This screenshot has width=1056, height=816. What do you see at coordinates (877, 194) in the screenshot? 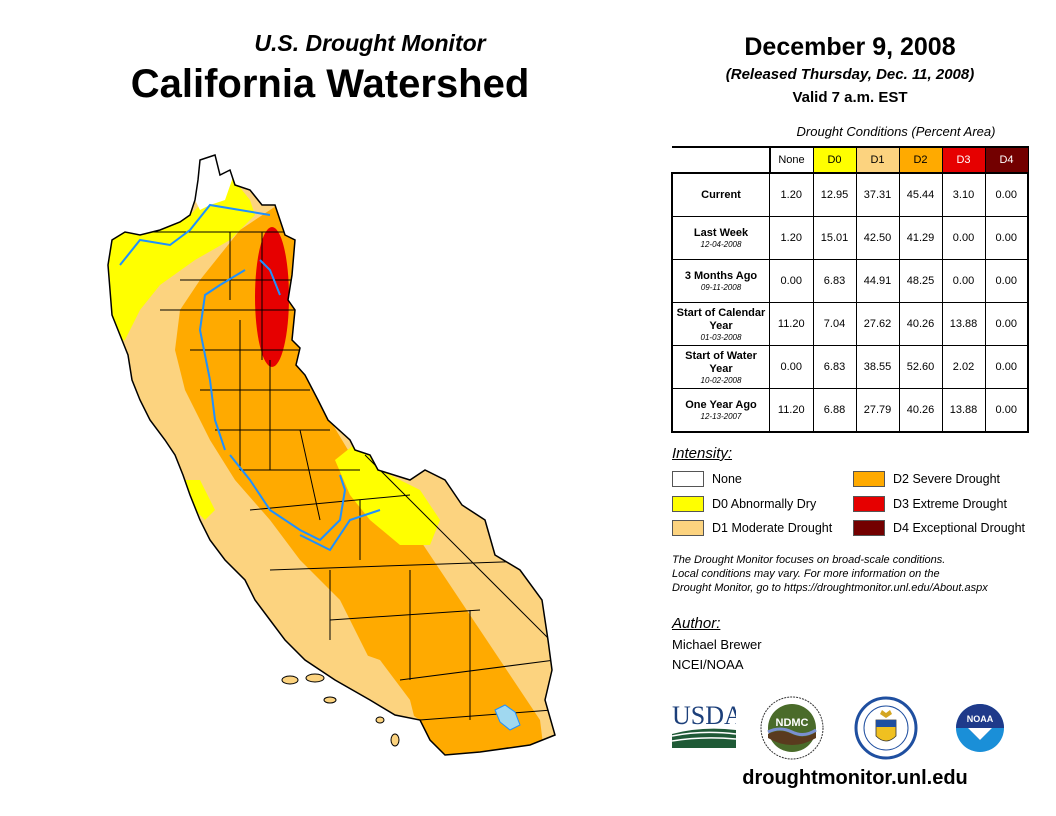
I see `cell-d1: 37.31` at bounding box center [877, 194].